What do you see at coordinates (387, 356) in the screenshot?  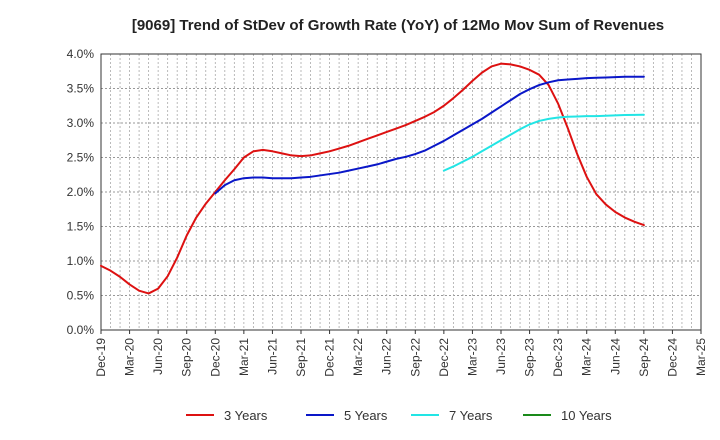 I see `x-tick-label: Jun-22` at bounding box center [387, 356].